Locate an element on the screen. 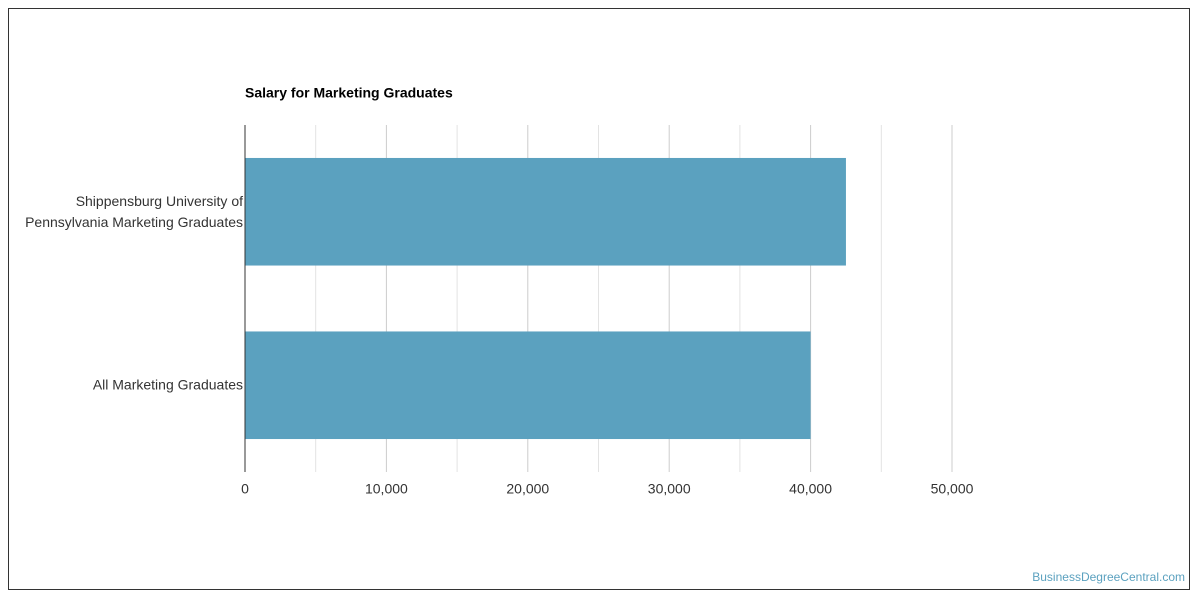 The height and width of the screenshot is (600, 1200). x-tick-label: 0 is located at coordinates (245, 489).